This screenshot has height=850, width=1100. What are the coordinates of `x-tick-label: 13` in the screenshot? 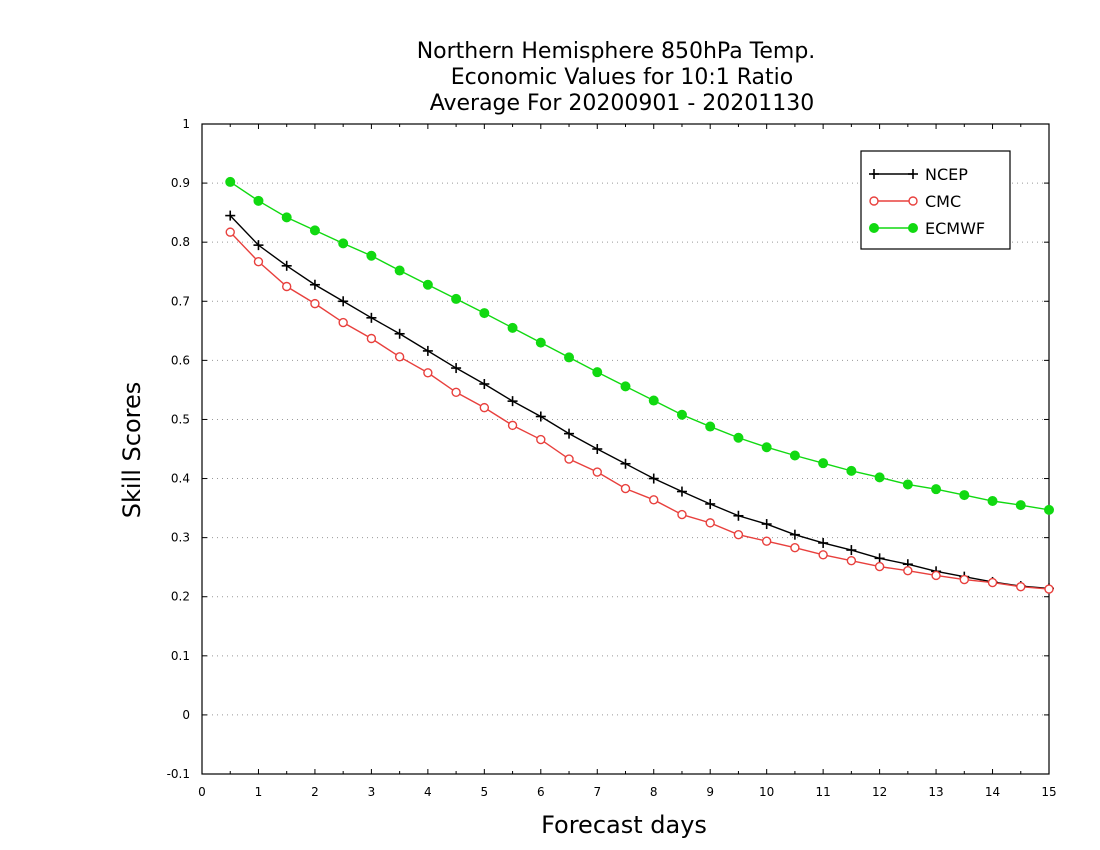 It's located at (935, 792).